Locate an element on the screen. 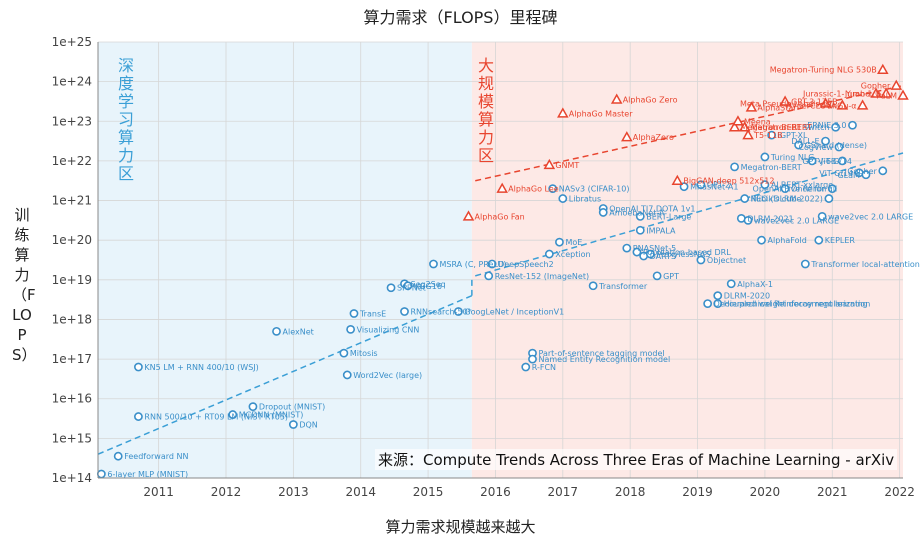 This screenshot has width=921, height=549. data-point-label: Gopher is located at coordinates (862, 171).